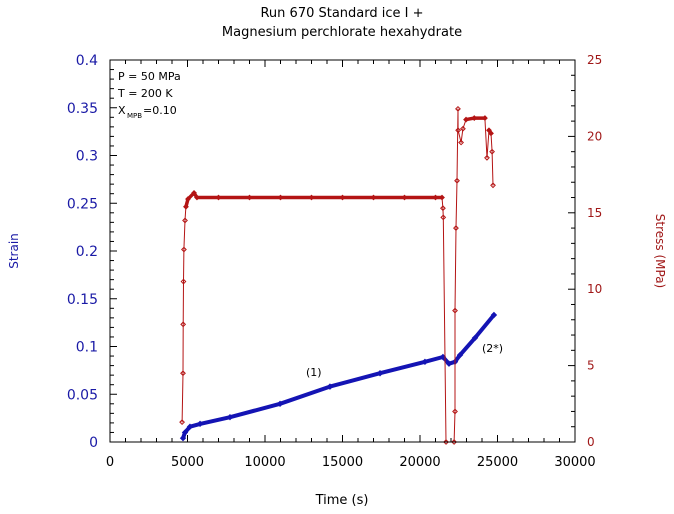  What do you see at coordinates (594, 60) in the screenshot?
I see `y-tick-label-right: 25` at bounding box center [594, 60].